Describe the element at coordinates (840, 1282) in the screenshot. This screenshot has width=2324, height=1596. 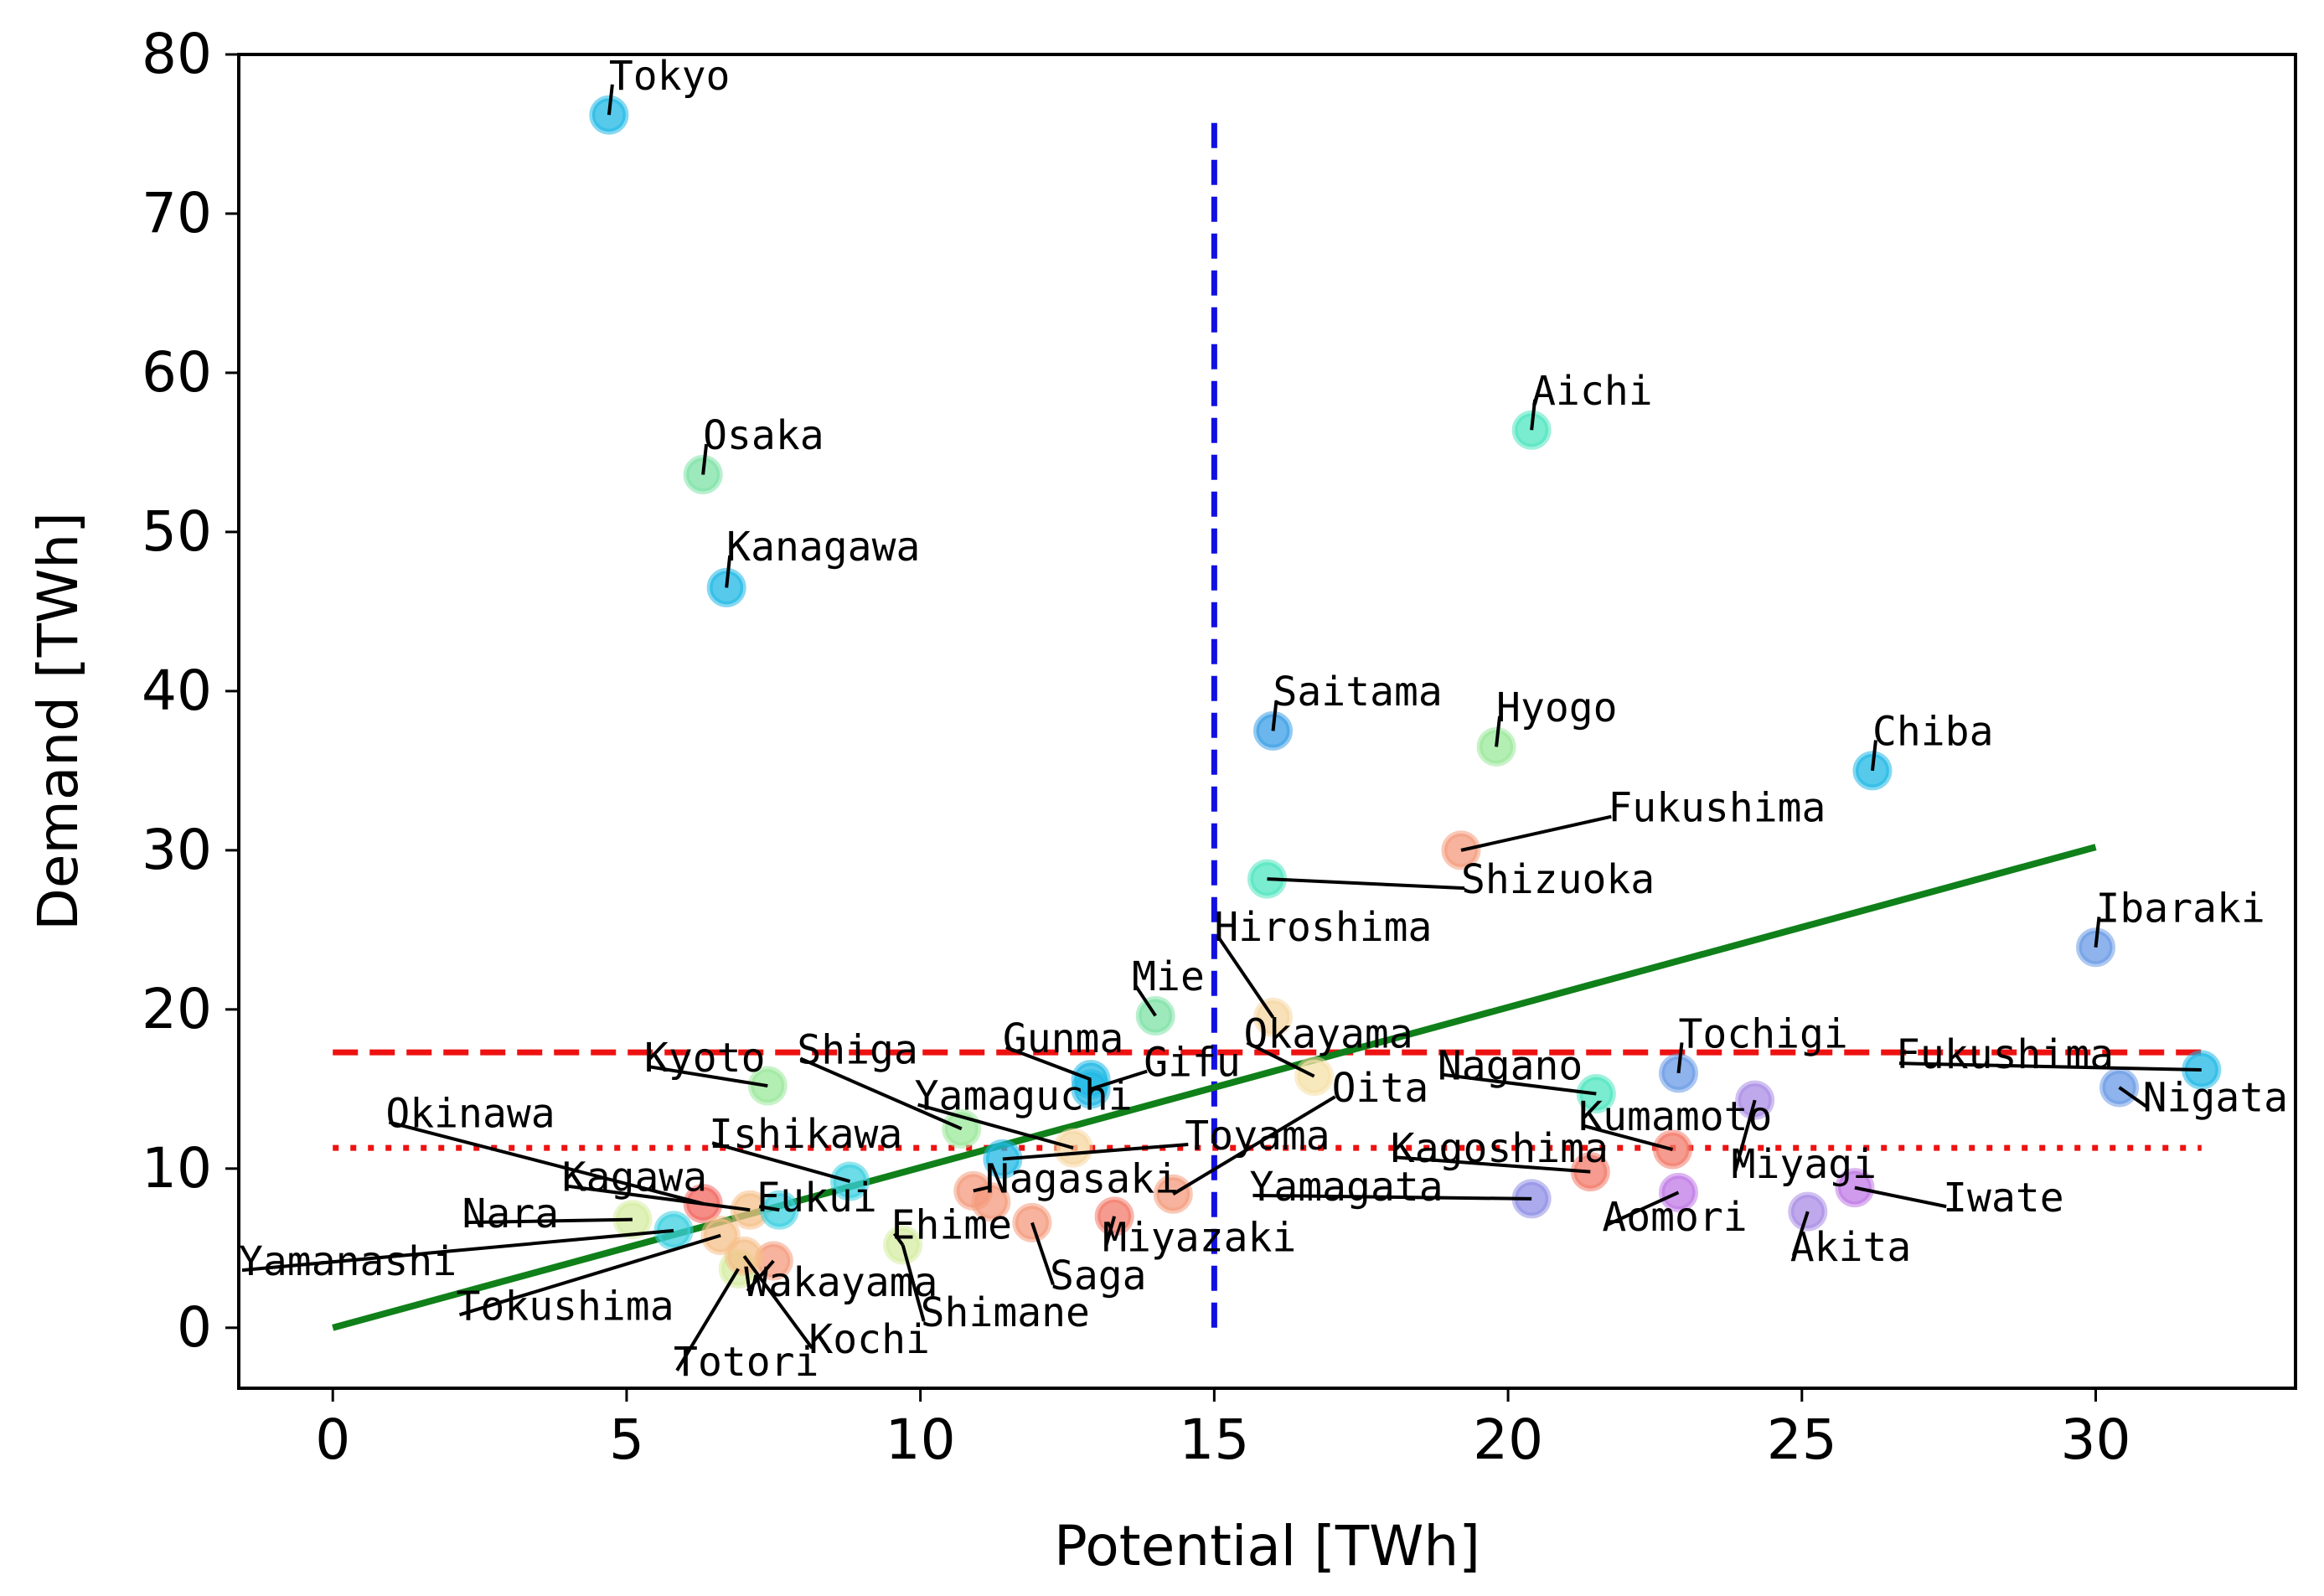
I see `point-label-wakayama: Wakayama` at that location.